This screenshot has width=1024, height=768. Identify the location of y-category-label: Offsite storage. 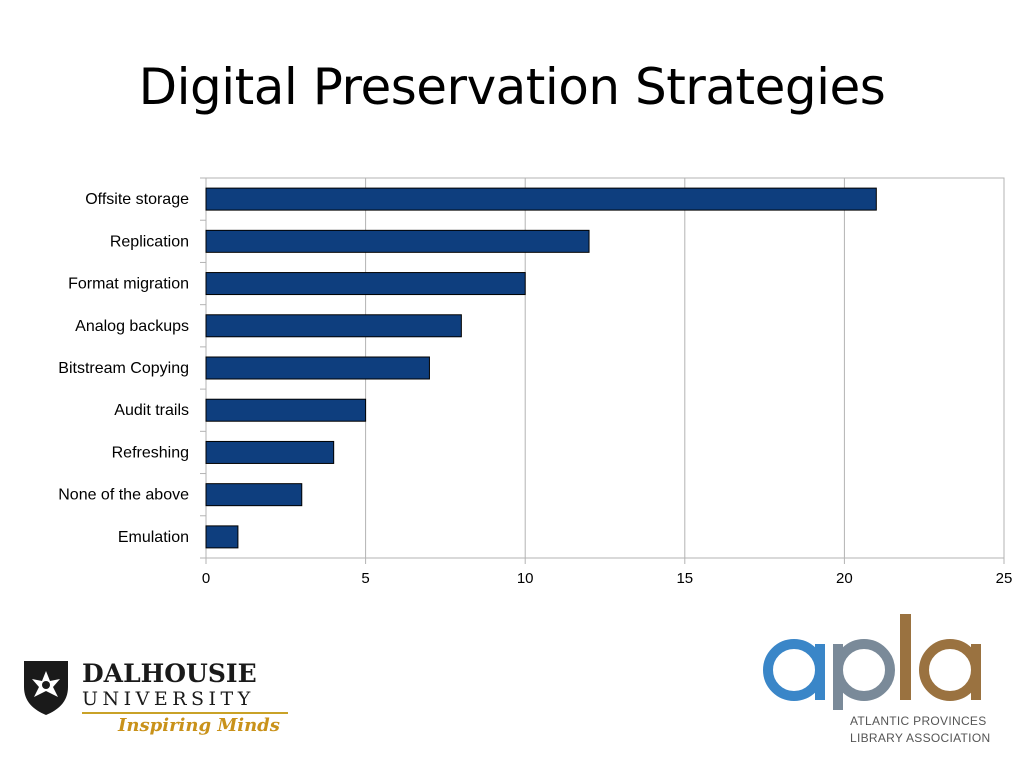
(137, 199).